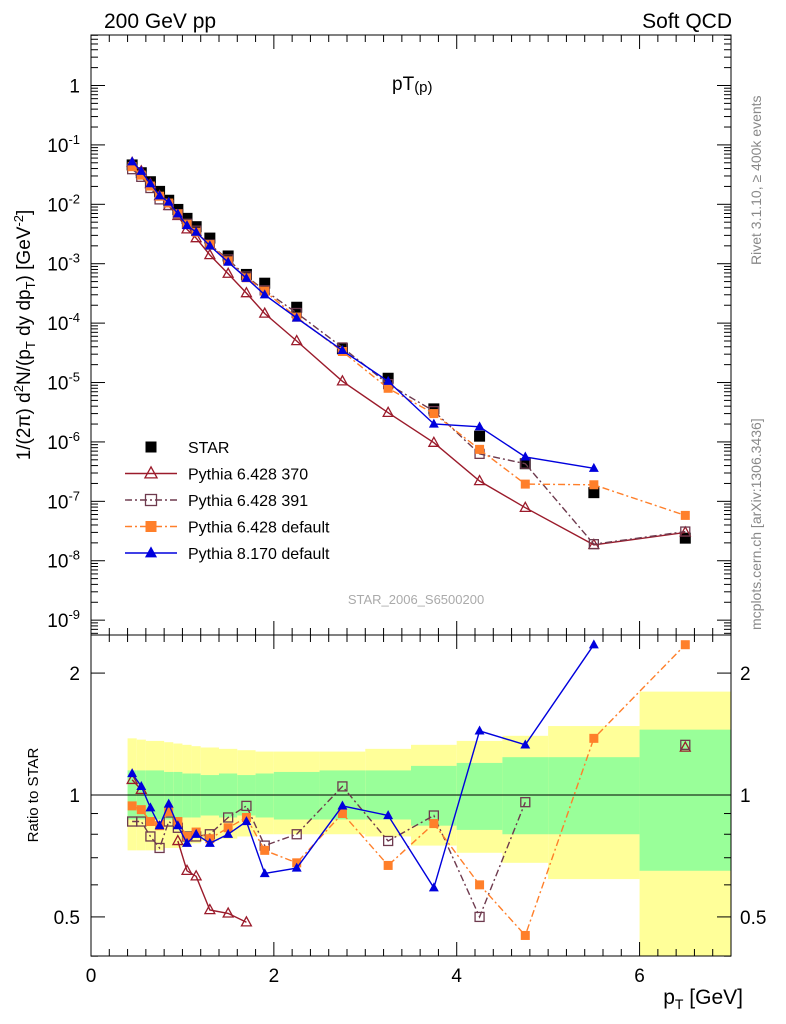  Describe the element at coordinates (63, 382) in the screenshot. I see `y-tick-label: 10⁻⁵` at that location.